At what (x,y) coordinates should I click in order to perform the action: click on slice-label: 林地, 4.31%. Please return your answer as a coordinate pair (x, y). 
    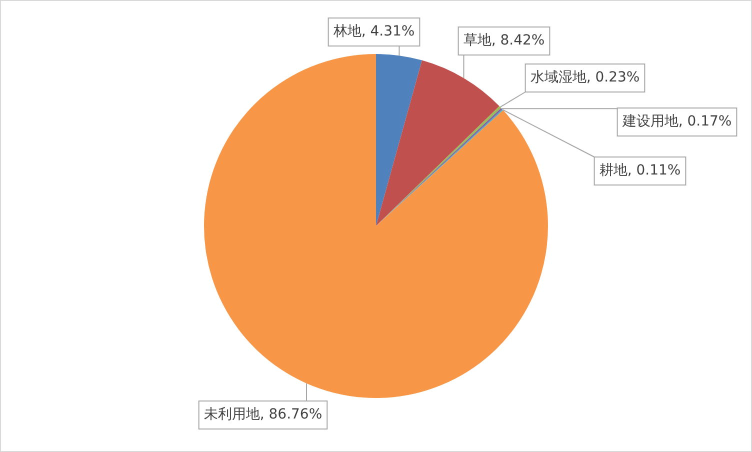
    Looking at the image, I should click on (373, 32).